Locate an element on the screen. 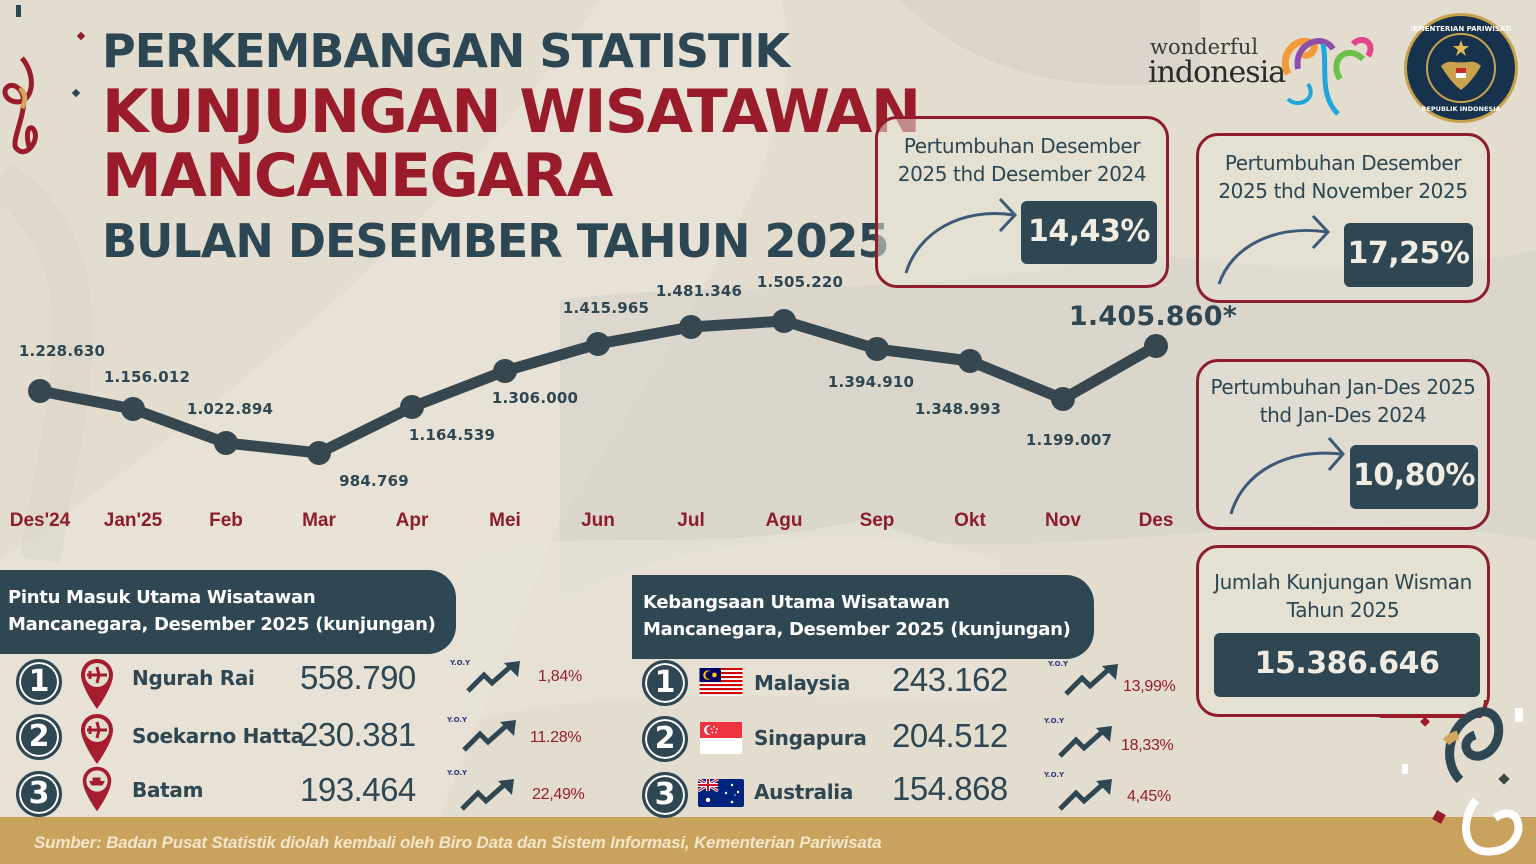 The image size is (1536, 864). title-line-2: KUNJUNGAN WISATAWAN is located at coordinates (511, 112).